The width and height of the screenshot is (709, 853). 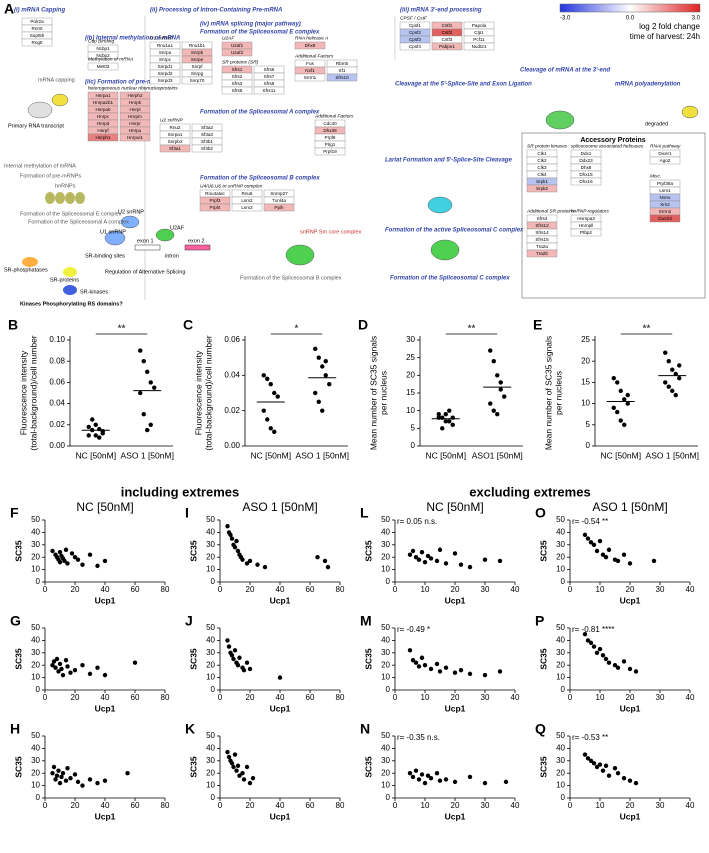 I want to click on y-tick-label: 25, so click(x=585, y=339).